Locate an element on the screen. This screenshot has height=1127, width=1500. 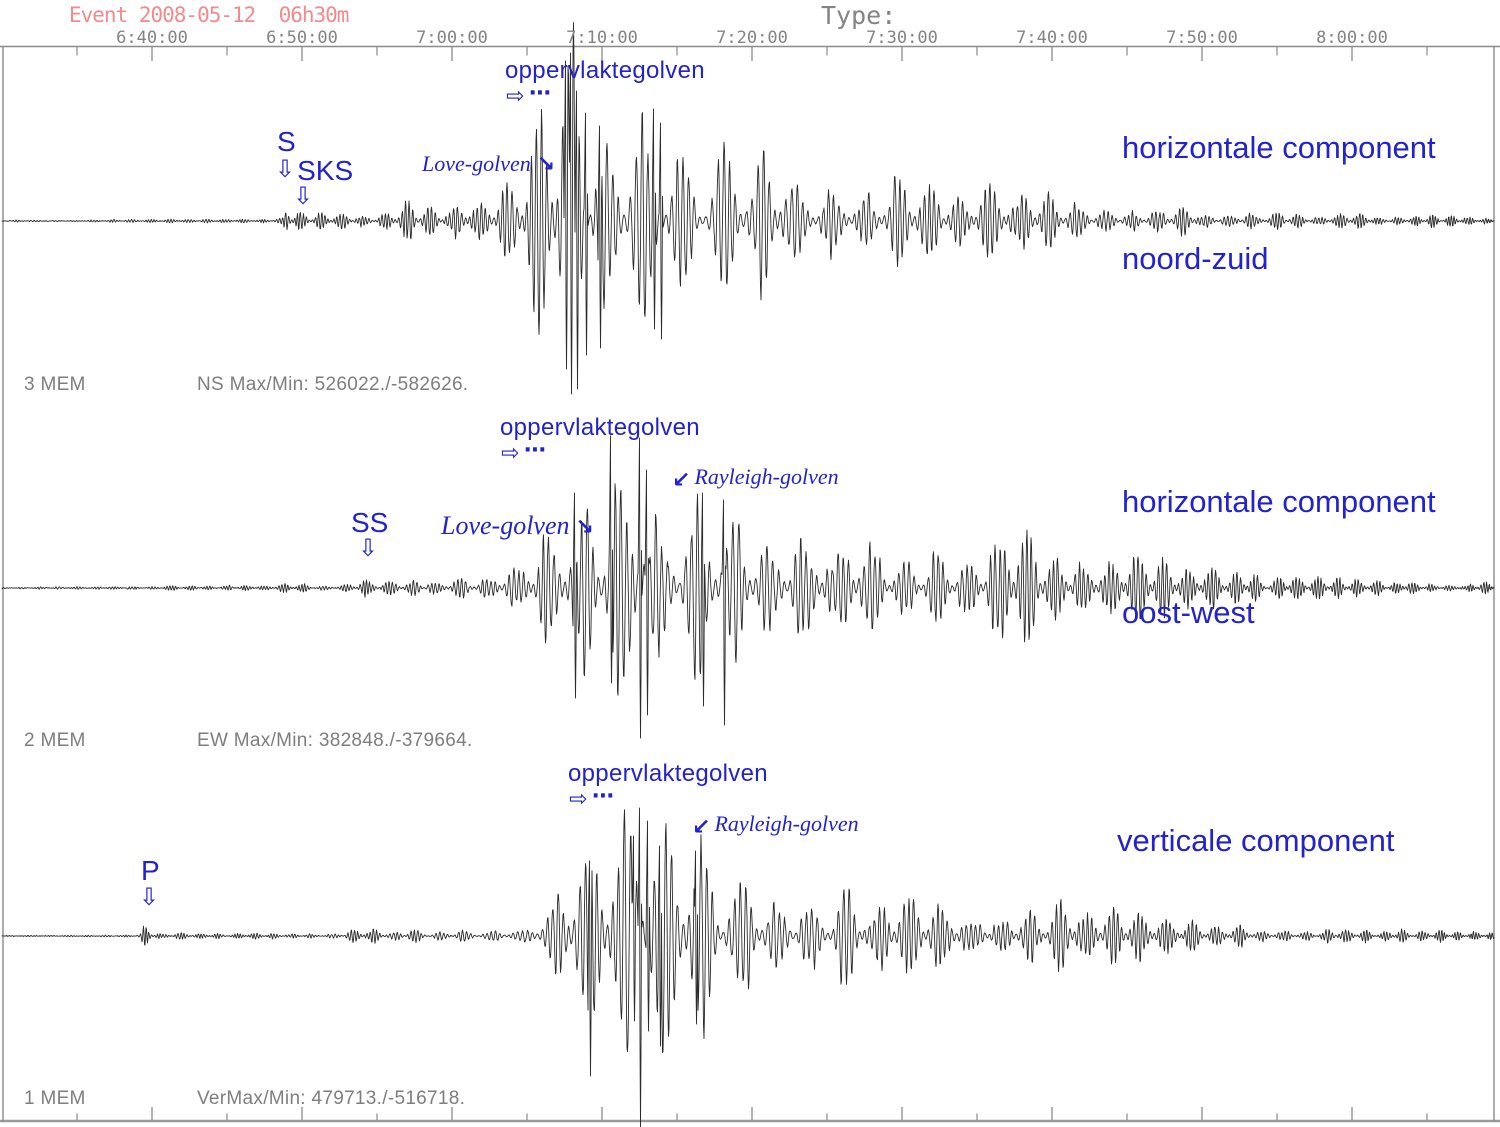
label-phase-s: S is located at coordinates (286, 141).